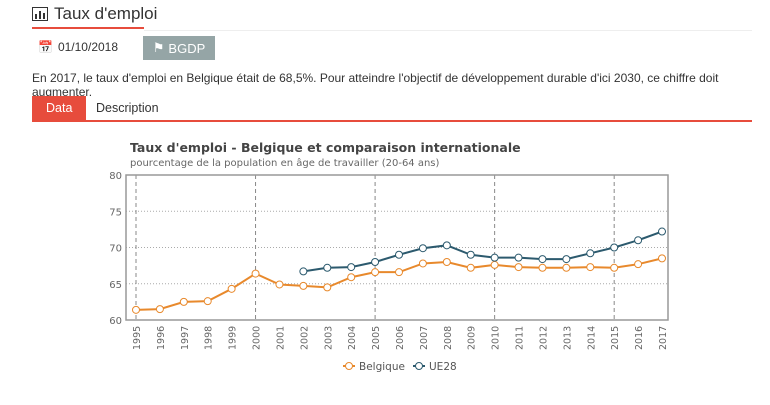 Image resolution: width=770 pixels, height=405 pixels. I want to click on legend-belgique: Belgique, so click(374, 367).